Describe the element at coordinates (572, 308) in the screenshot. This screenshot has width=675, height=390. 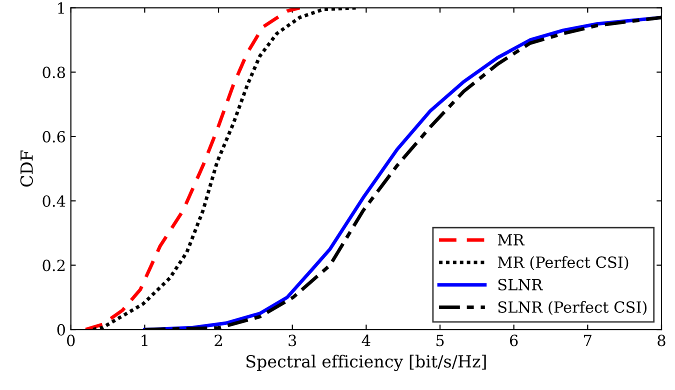
I see `legend-label: SLNR (Perfect CSI)` at that location.